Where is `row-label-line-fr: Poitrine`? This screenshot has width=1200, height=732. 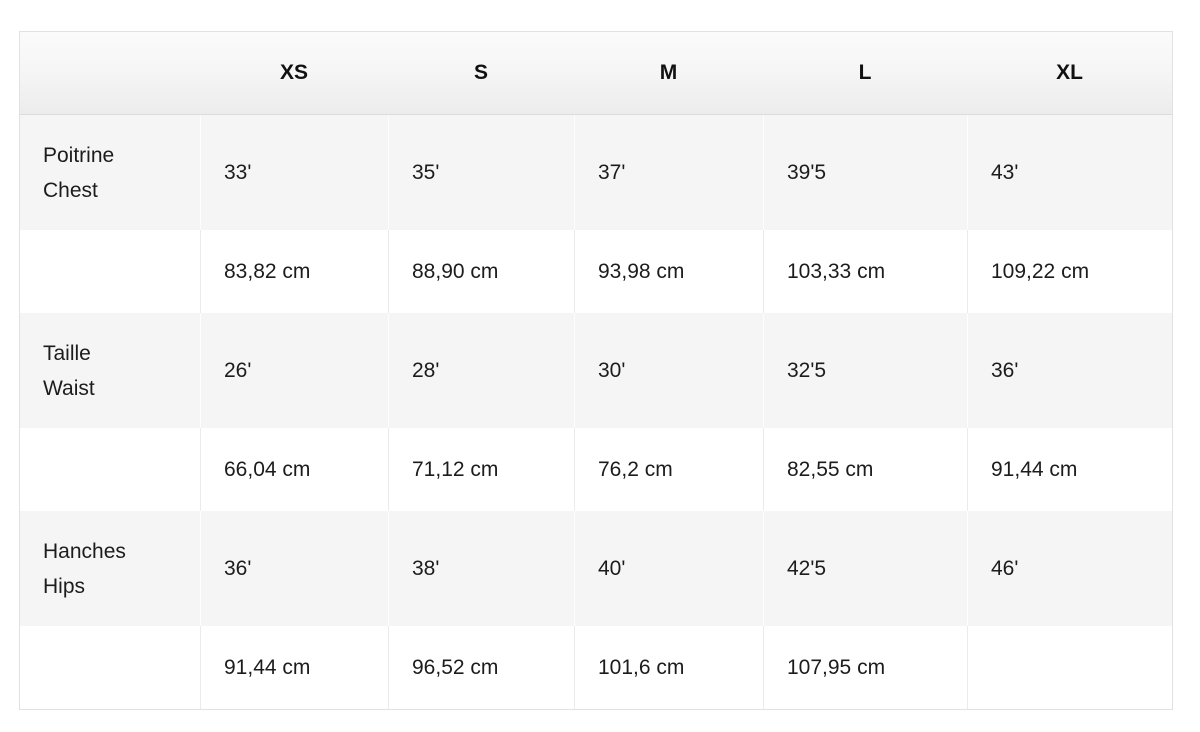
row-label-line-fr: Poitrine is located at coordinates (79, 155).